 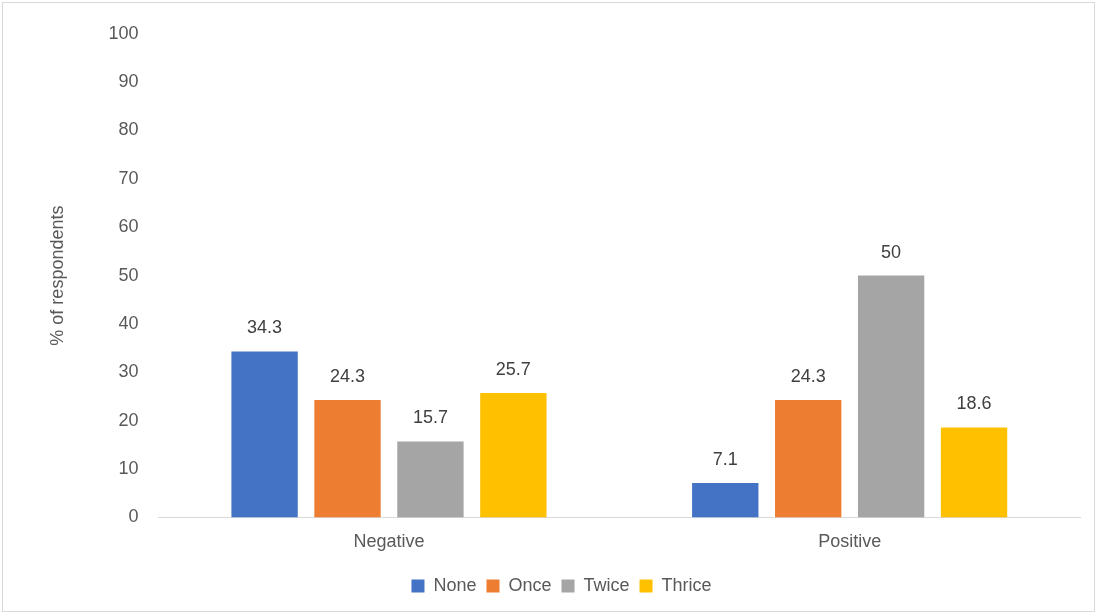 What do you see at coordinates (128, 274) in the screenshot?
I see `y-tick-label: 50` at bounding box center [128, 274].